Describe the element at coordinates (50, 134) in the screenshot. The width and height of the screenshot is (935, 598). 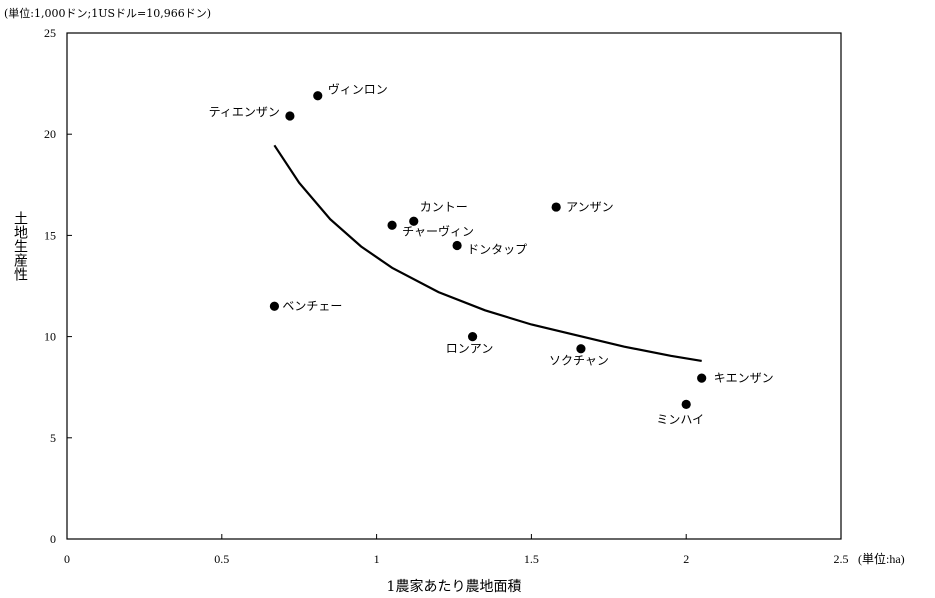
I see `y-tick-label: 20` at that location.